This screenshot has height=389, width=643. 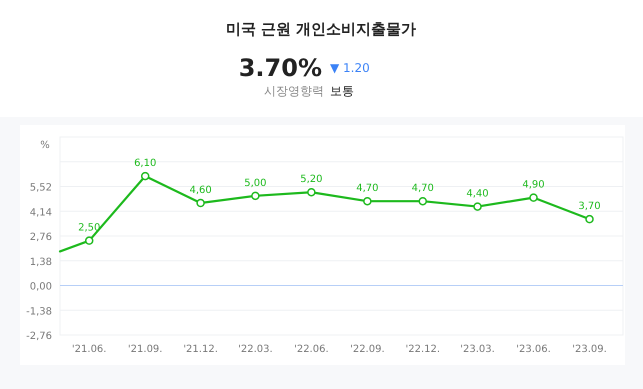 What do you see at coordinates (255, 183) in the screenshot?
I see `data-label: 5,00` at bounding box center [255, 183].